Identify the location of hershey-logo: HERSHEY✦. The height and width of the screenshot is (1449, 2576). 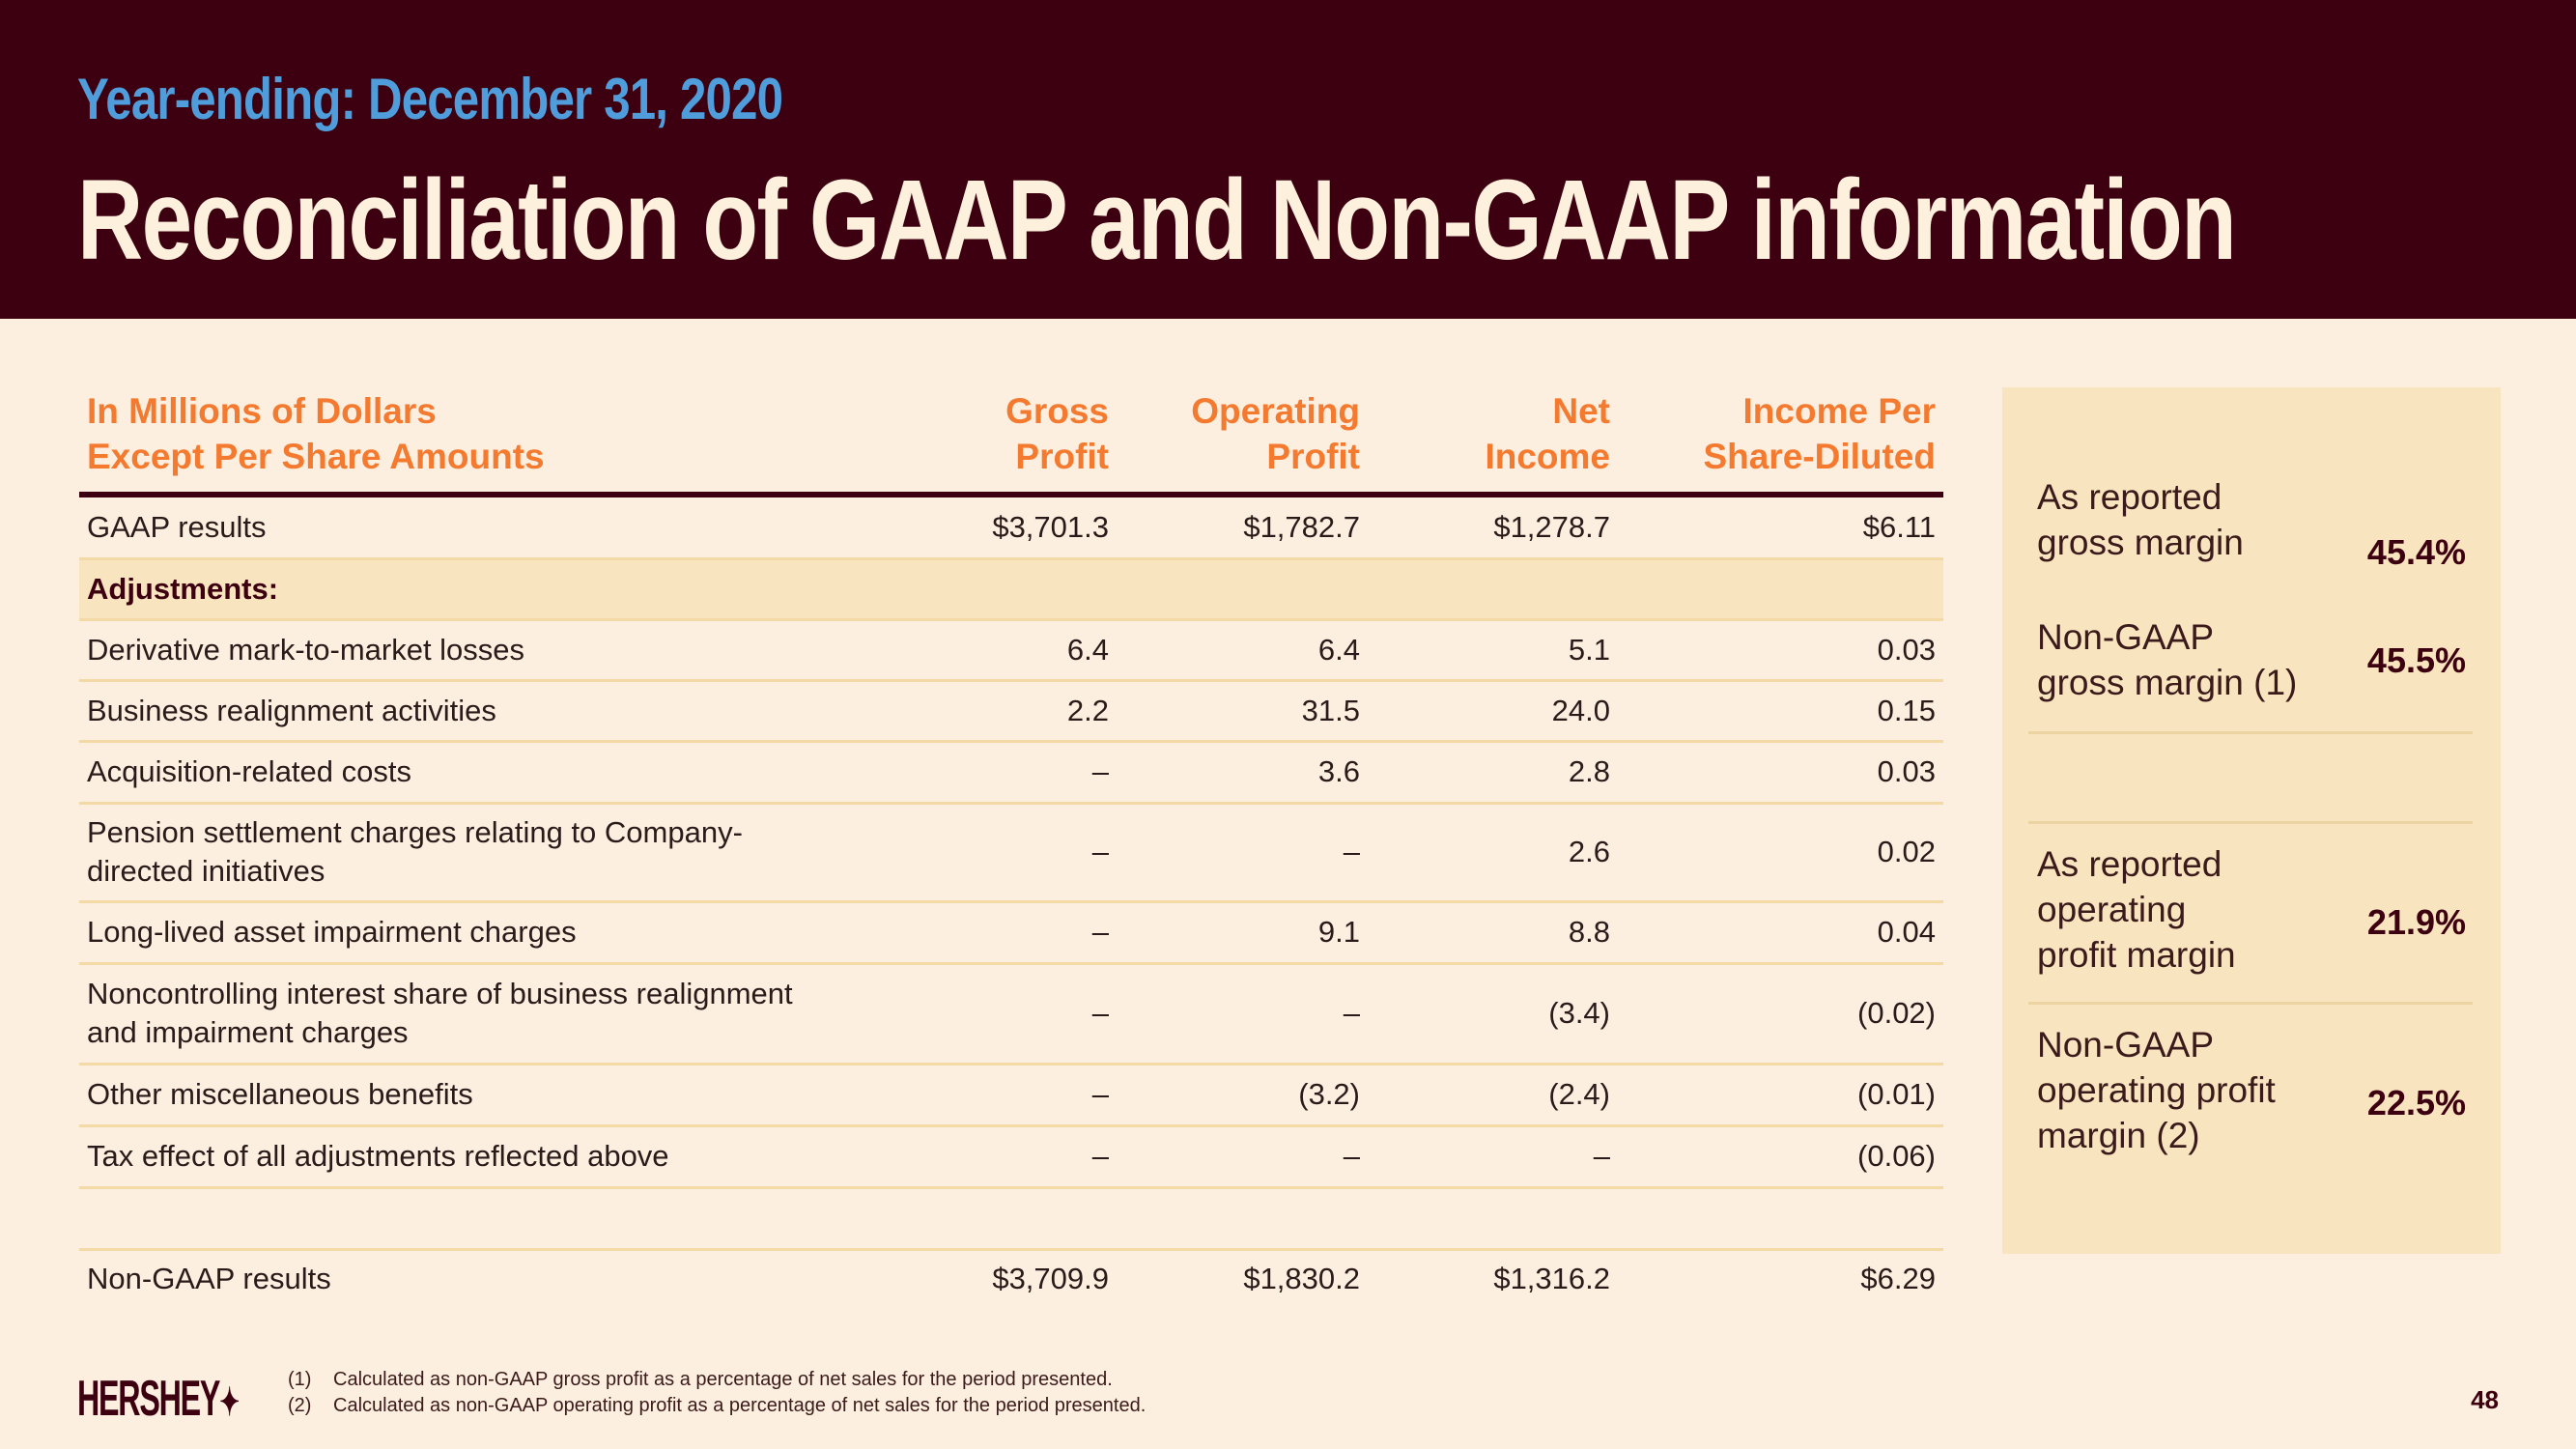
(158, 1399).